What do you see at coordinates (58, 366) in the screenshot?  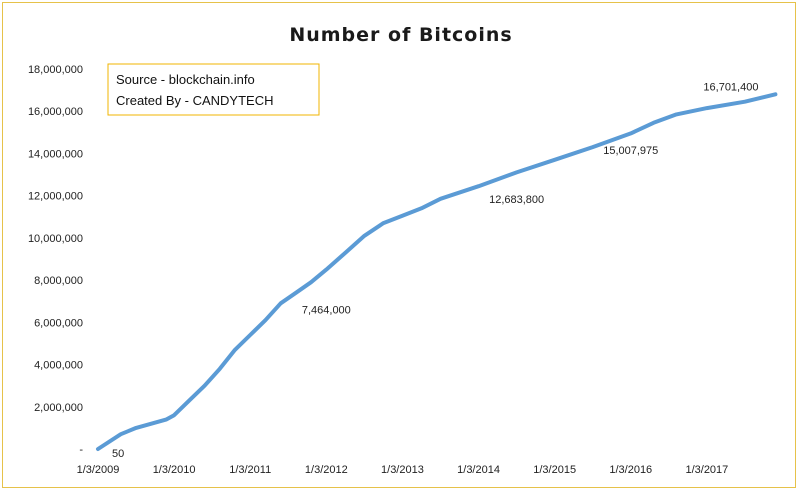 I see `y-tick-label: 4,000,000` at bounding box center [58, 366].